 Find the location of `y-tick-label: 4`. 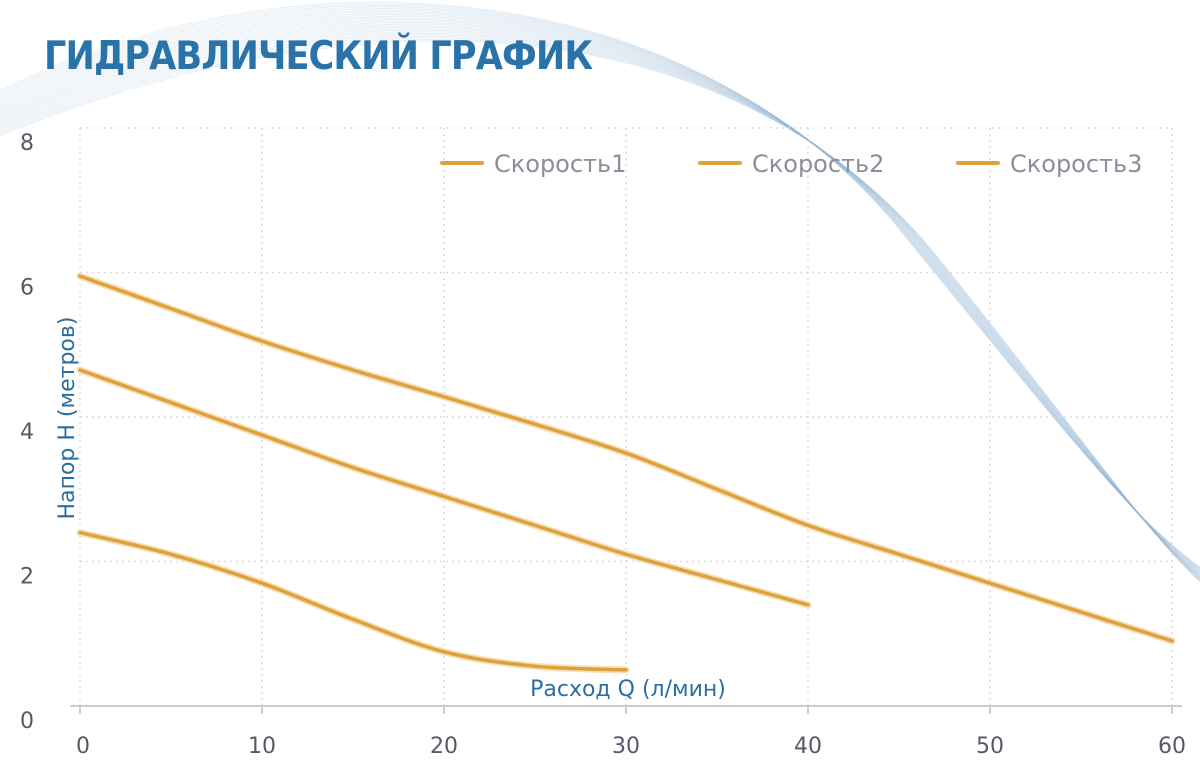

y-tick-label: 4 is located at coordinates (27, 432).